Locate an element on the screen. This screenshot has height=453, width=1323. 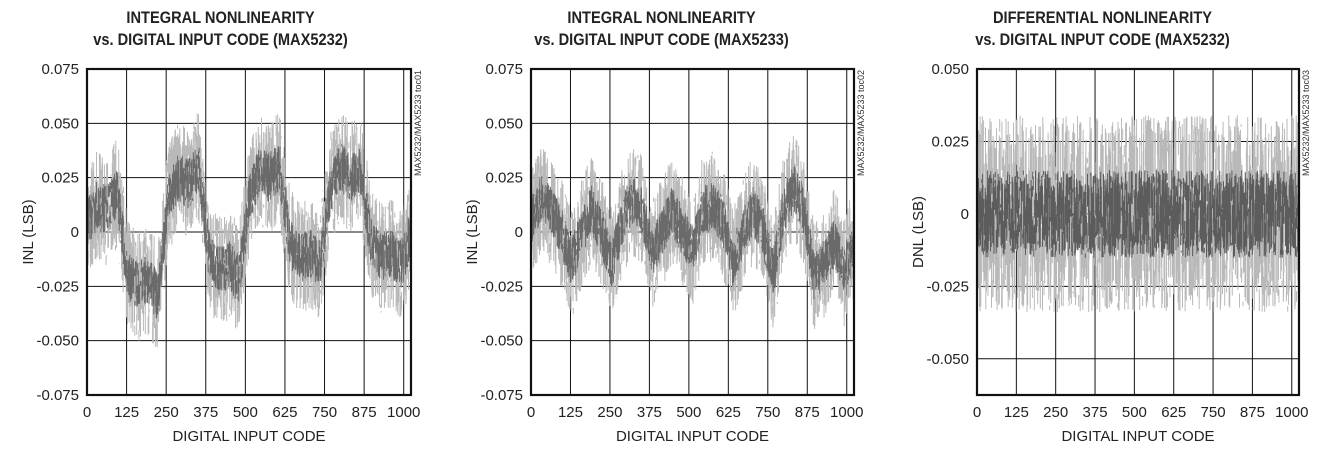
chart-title-line2: vs. DIGITAL INPUT CODE (MAX5233) is located at coordinates (661, 39).